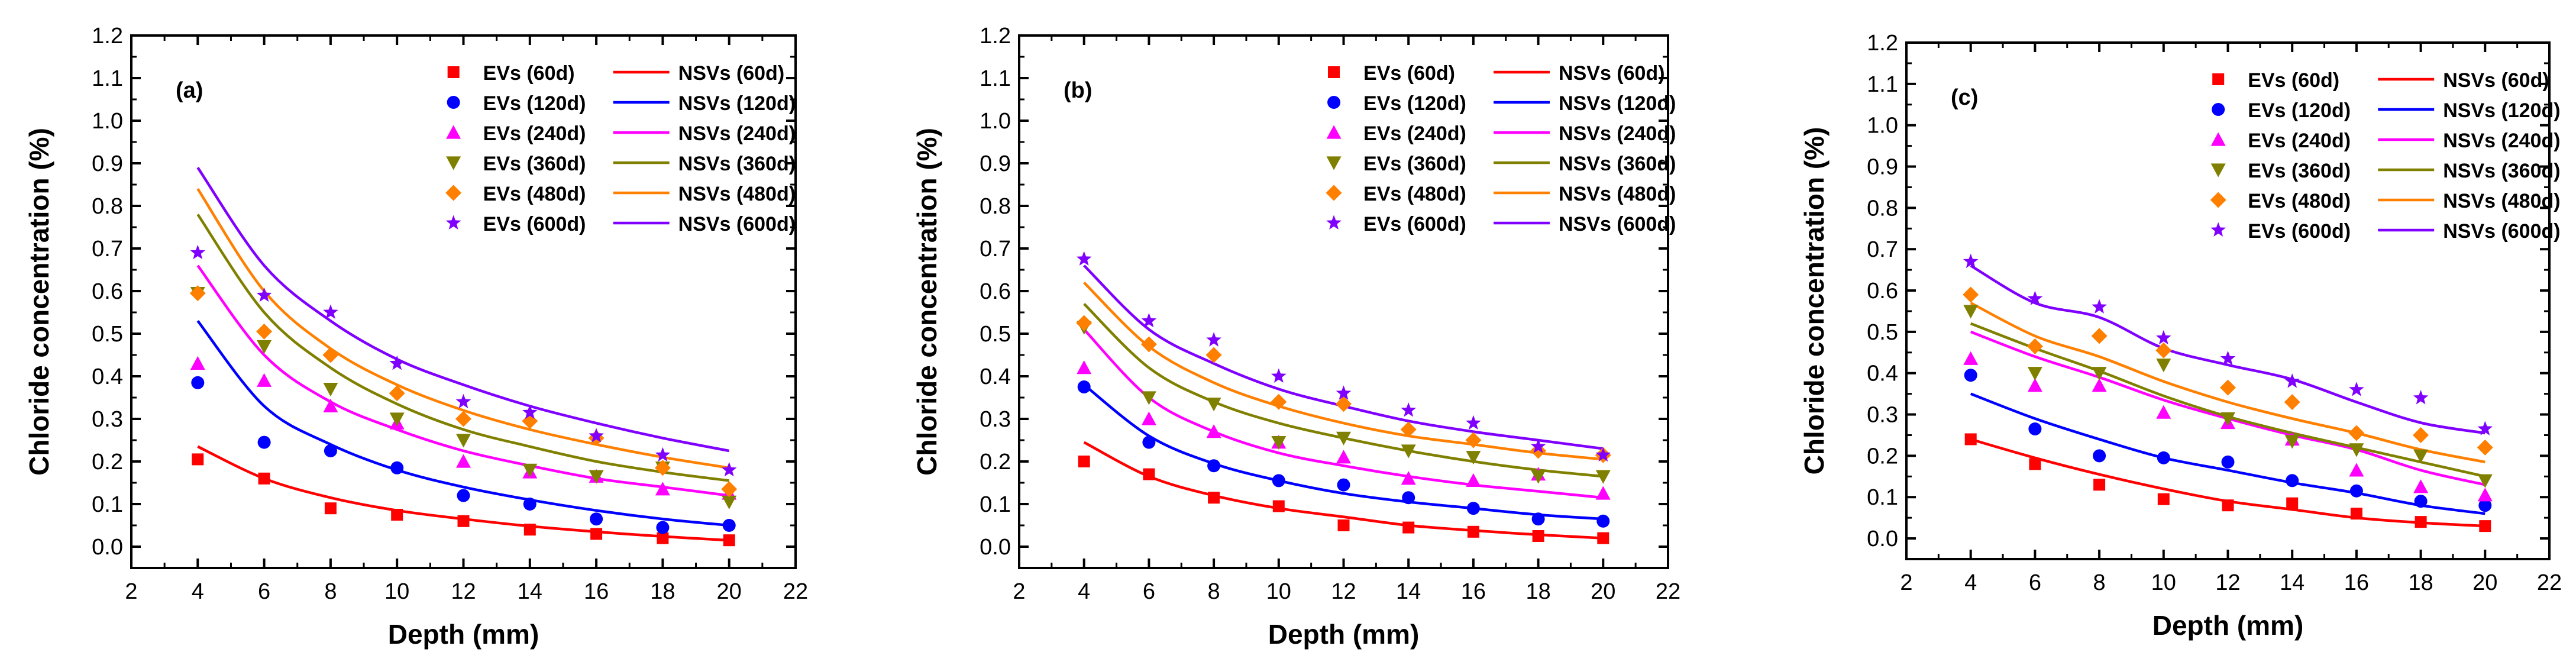 The height and width of the screenshot is (665, 2576). Describe the element at coordinates (1078, 91) in the screenshot. I see `panel-label: (b)` at that location.